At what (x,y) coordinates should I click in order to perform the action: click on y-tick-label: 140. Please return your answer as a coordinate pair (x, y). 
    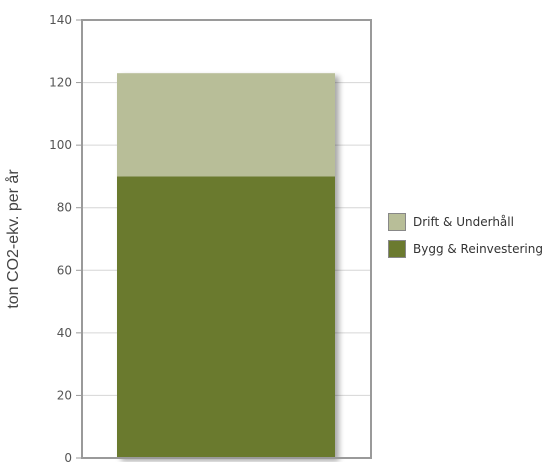
    Looking at the image, I should click on (60, 20).